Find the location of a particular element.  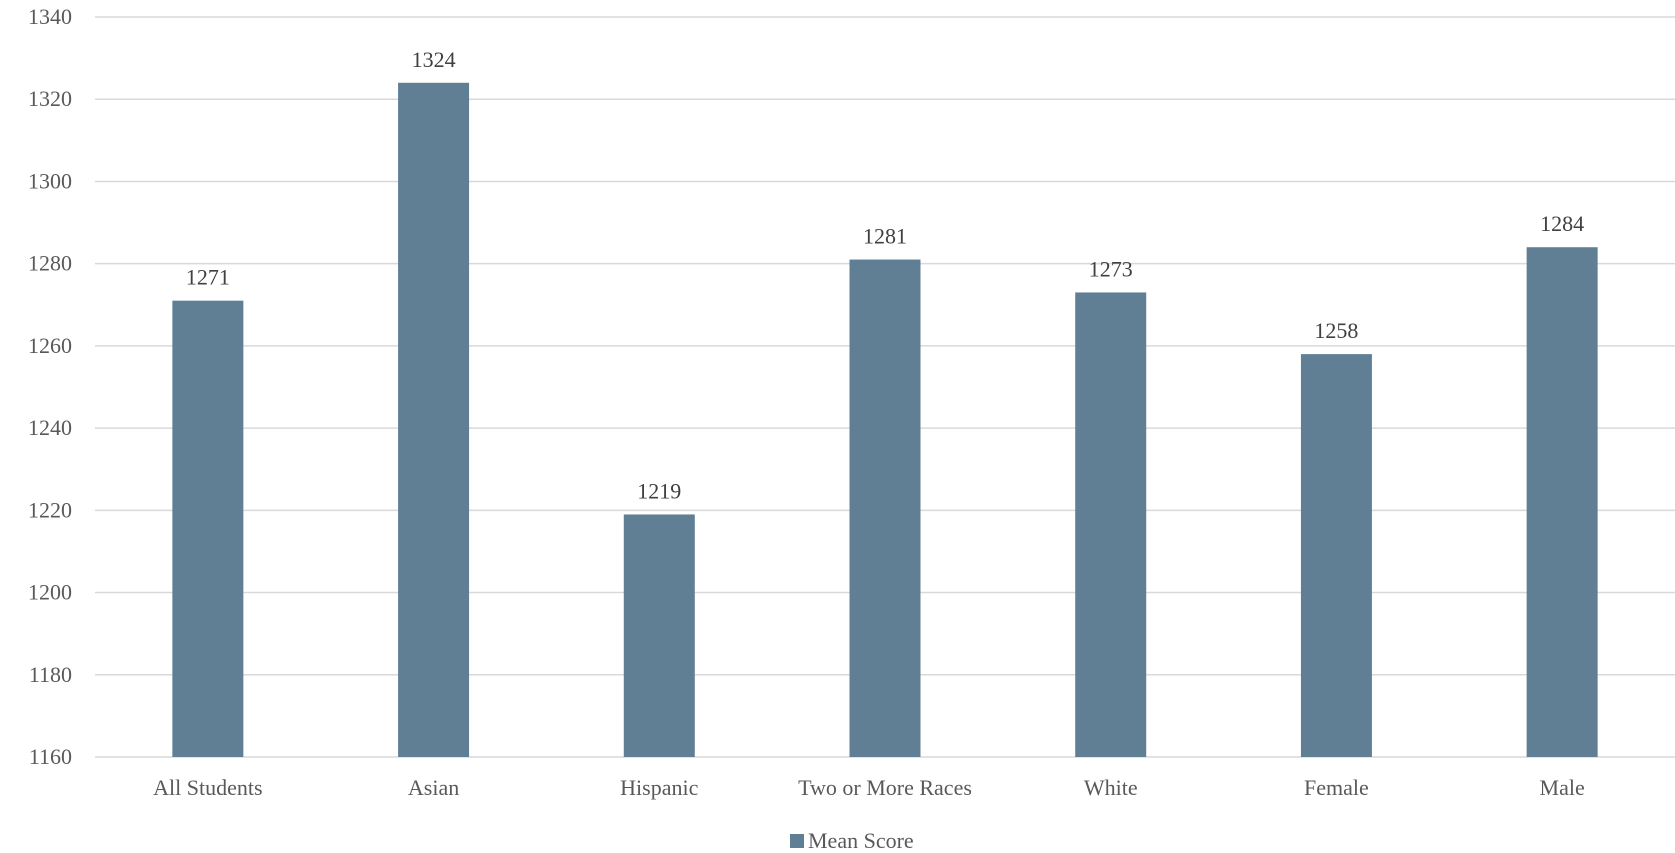

data-label: 1324 is located at coordinates (434, 59).